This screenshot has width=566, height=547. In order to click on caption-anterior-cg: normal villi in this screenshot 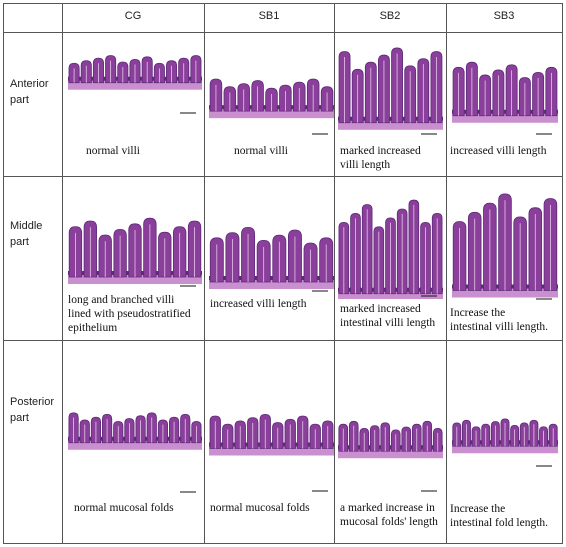, I will do `click(113, 151)`.